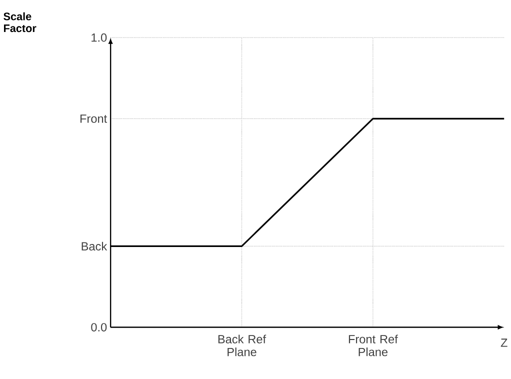  Describe the element at coordinates (95, 246) in the screenshot. I see `y-tick-label: Back` at that location.